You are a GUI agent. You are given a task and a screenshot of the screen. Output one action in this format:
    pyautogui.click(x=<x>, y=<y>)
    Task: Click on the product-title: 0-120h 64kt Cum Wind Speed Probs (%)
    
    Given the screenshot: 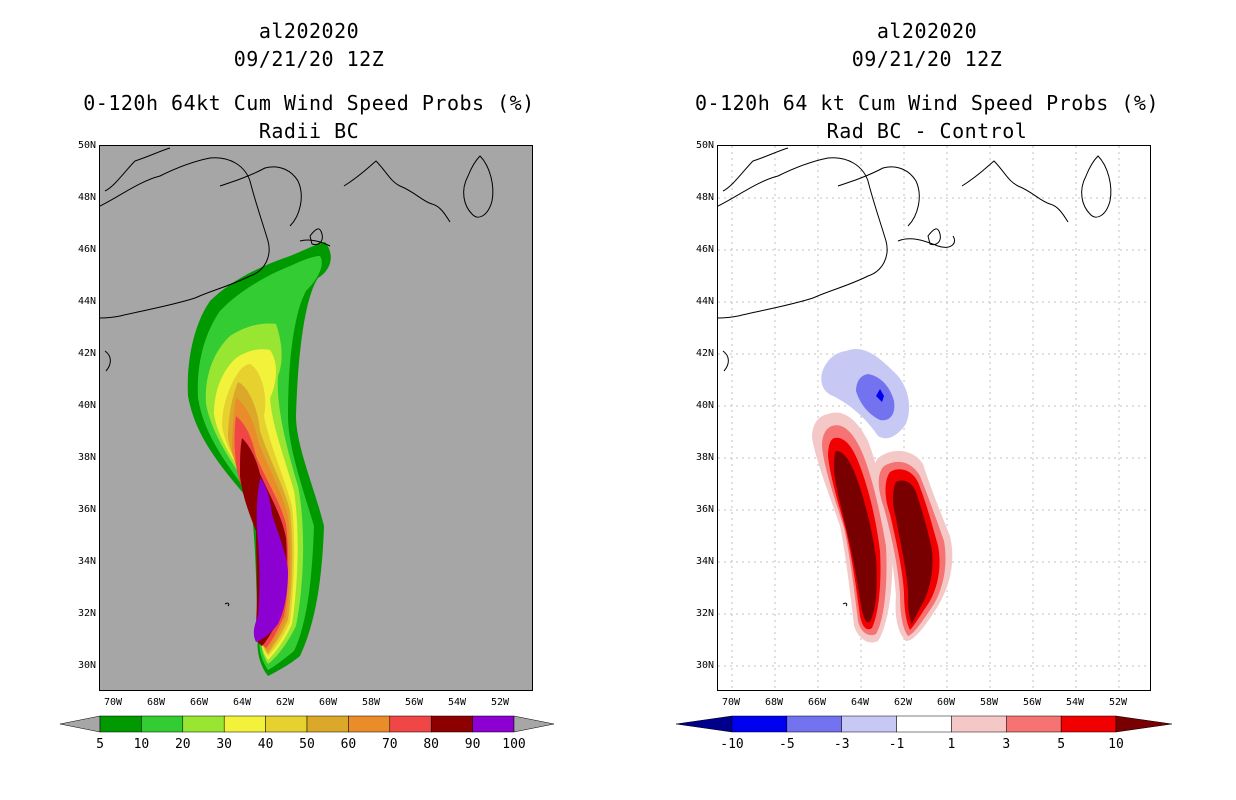 What is the action you would take?
    pyautogui.click(x=309, y=103)
    